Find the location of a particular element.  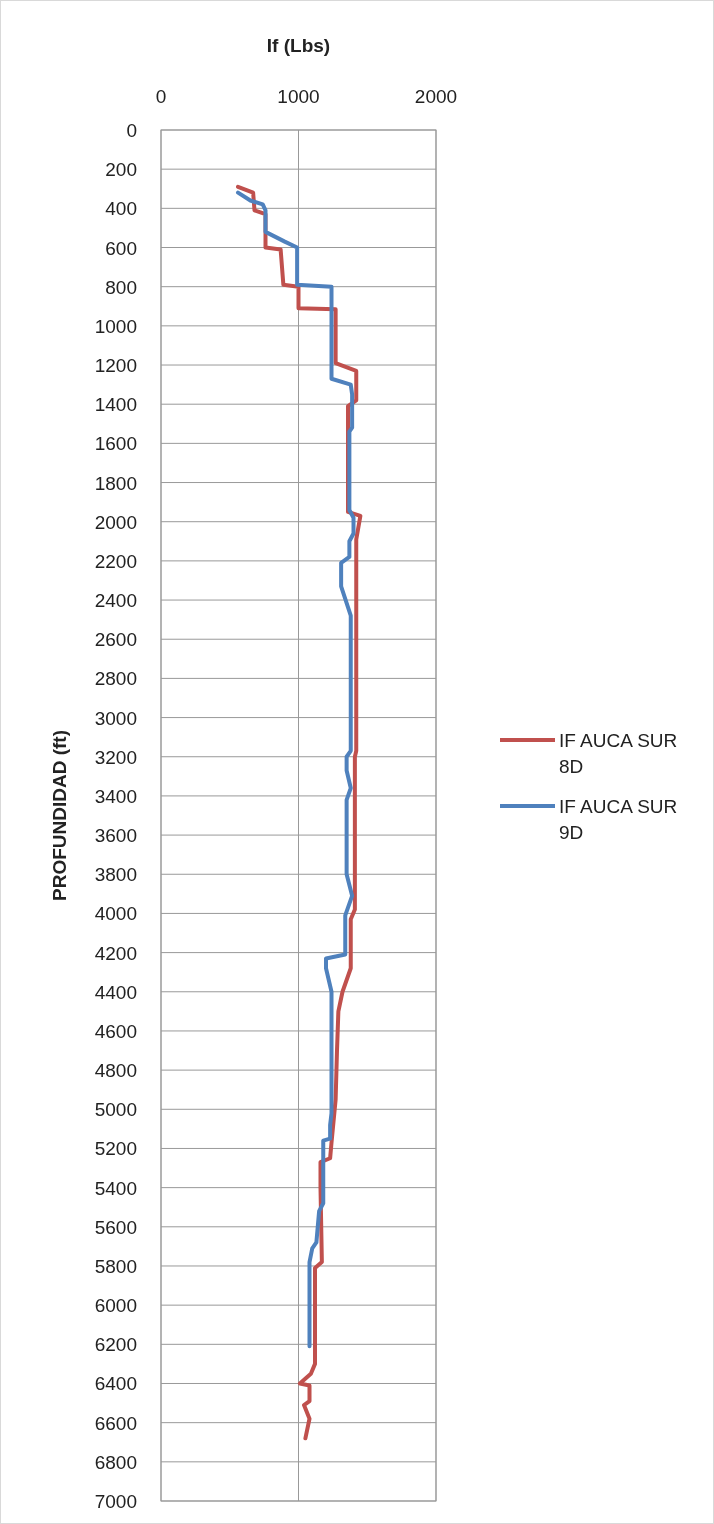

y-tick-label: 1400 is located at coordinates (115, 405).